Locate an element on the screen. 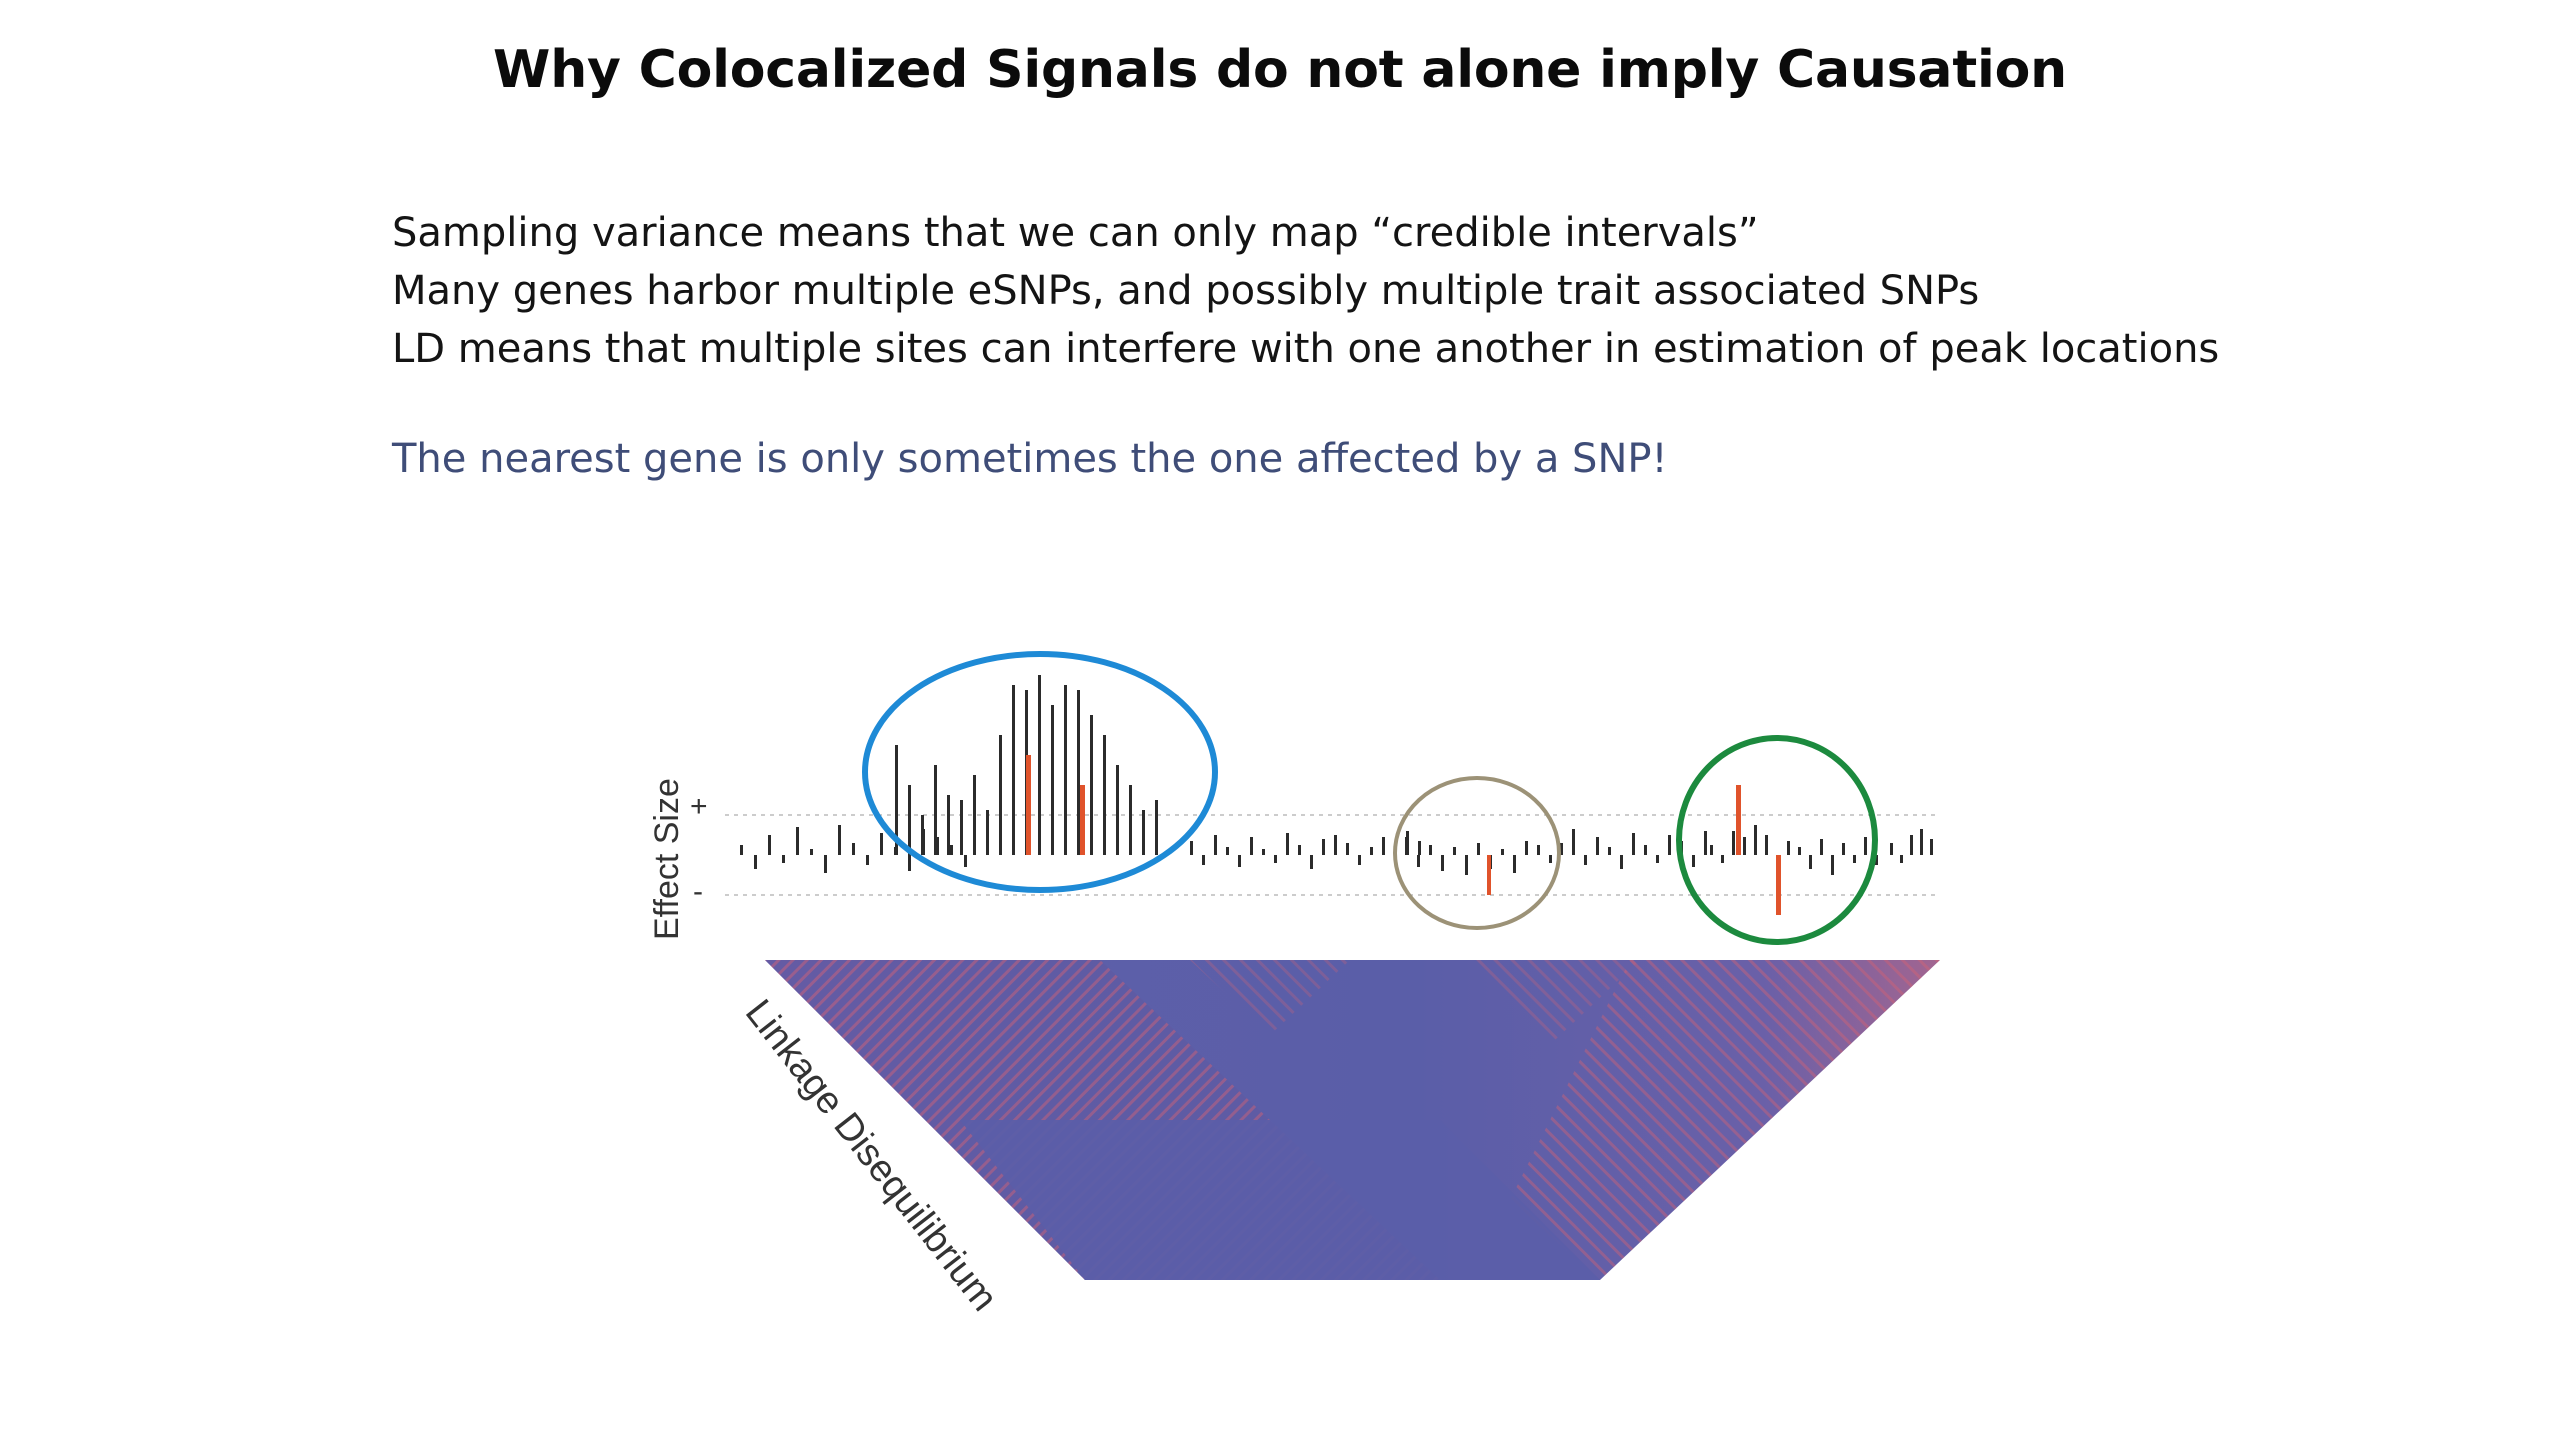  effect-size-label: Effect Size is located at coordinates (667, 859).